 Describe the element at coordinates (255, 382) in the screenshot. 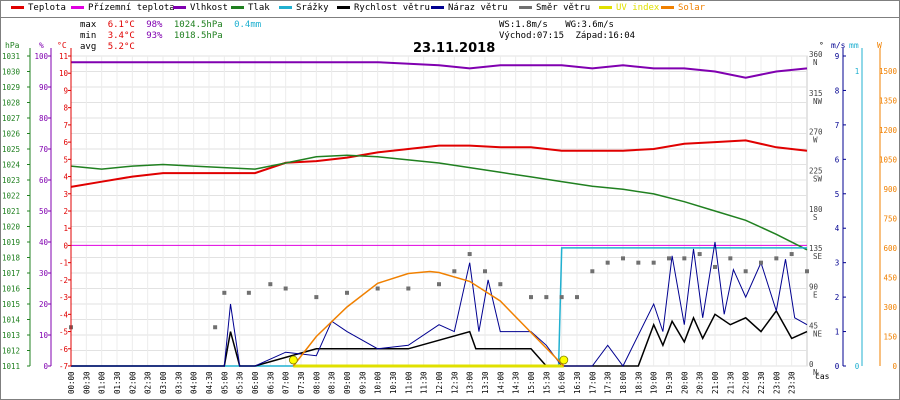

I see `x-tick-label: 06:00` at that location.